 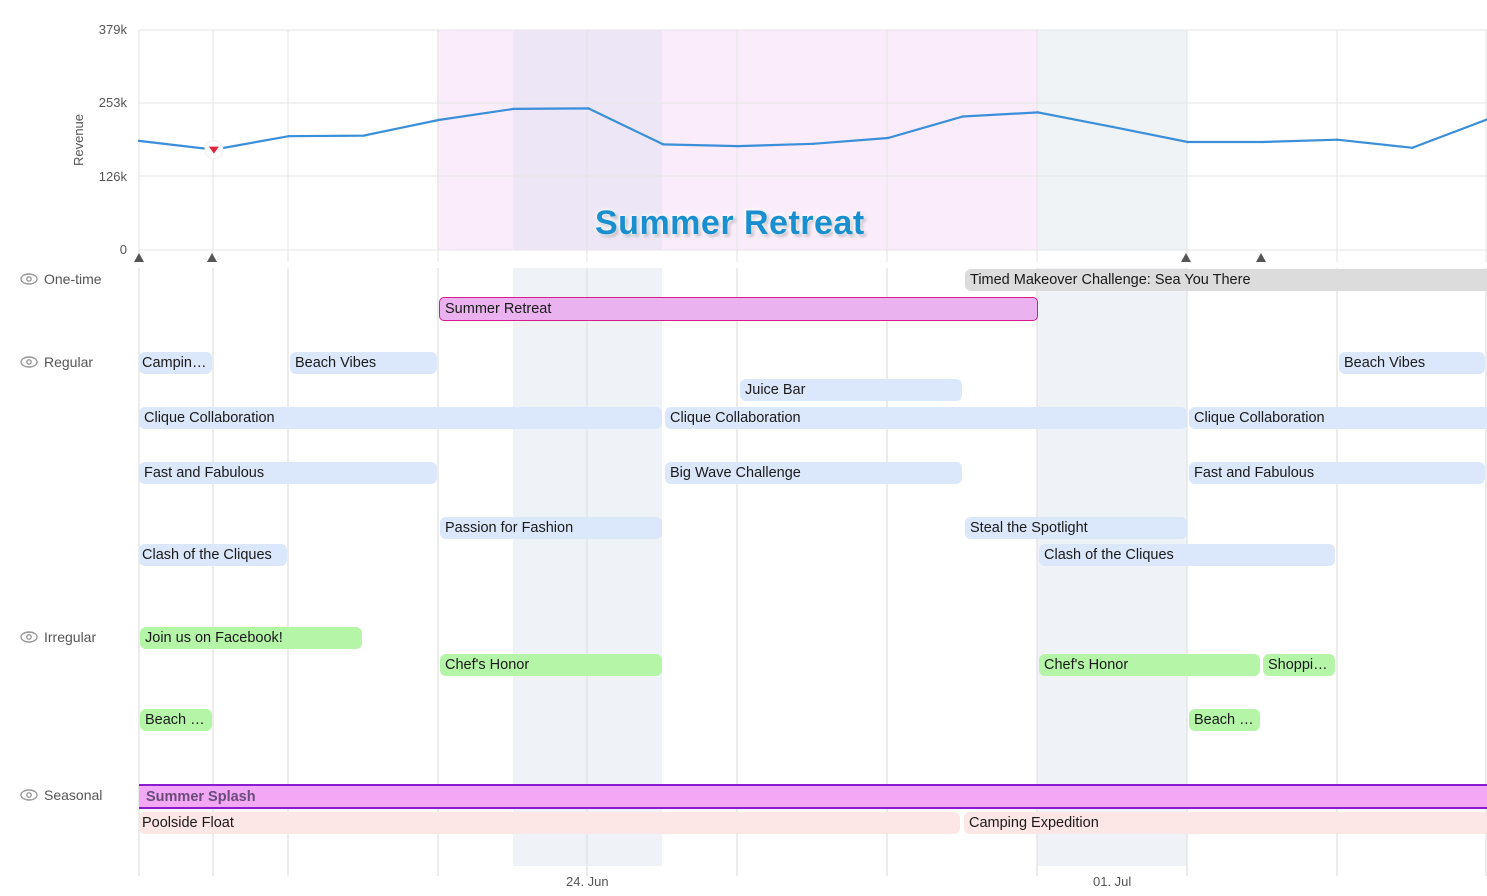 I want to click on event-bar-timed-makeover: Timed Makeover Challenge: Sea You There, so click(x=1226, y=280).